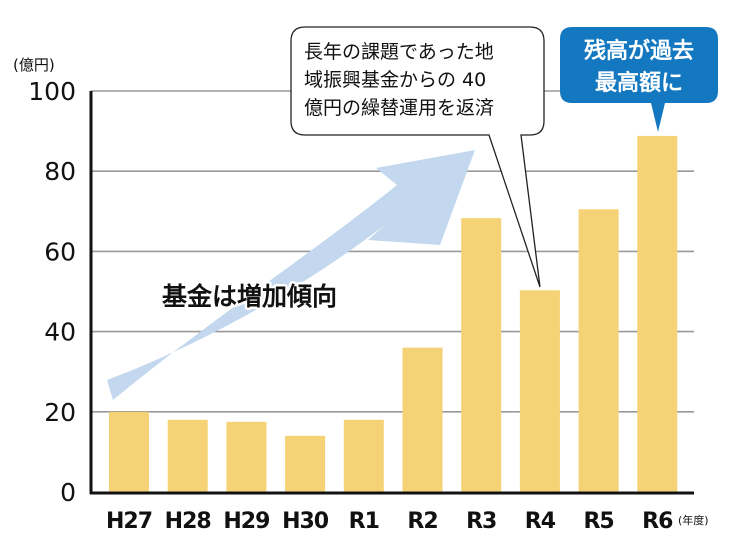  I want to click on y-tick-60: 60, so click(60, 251).